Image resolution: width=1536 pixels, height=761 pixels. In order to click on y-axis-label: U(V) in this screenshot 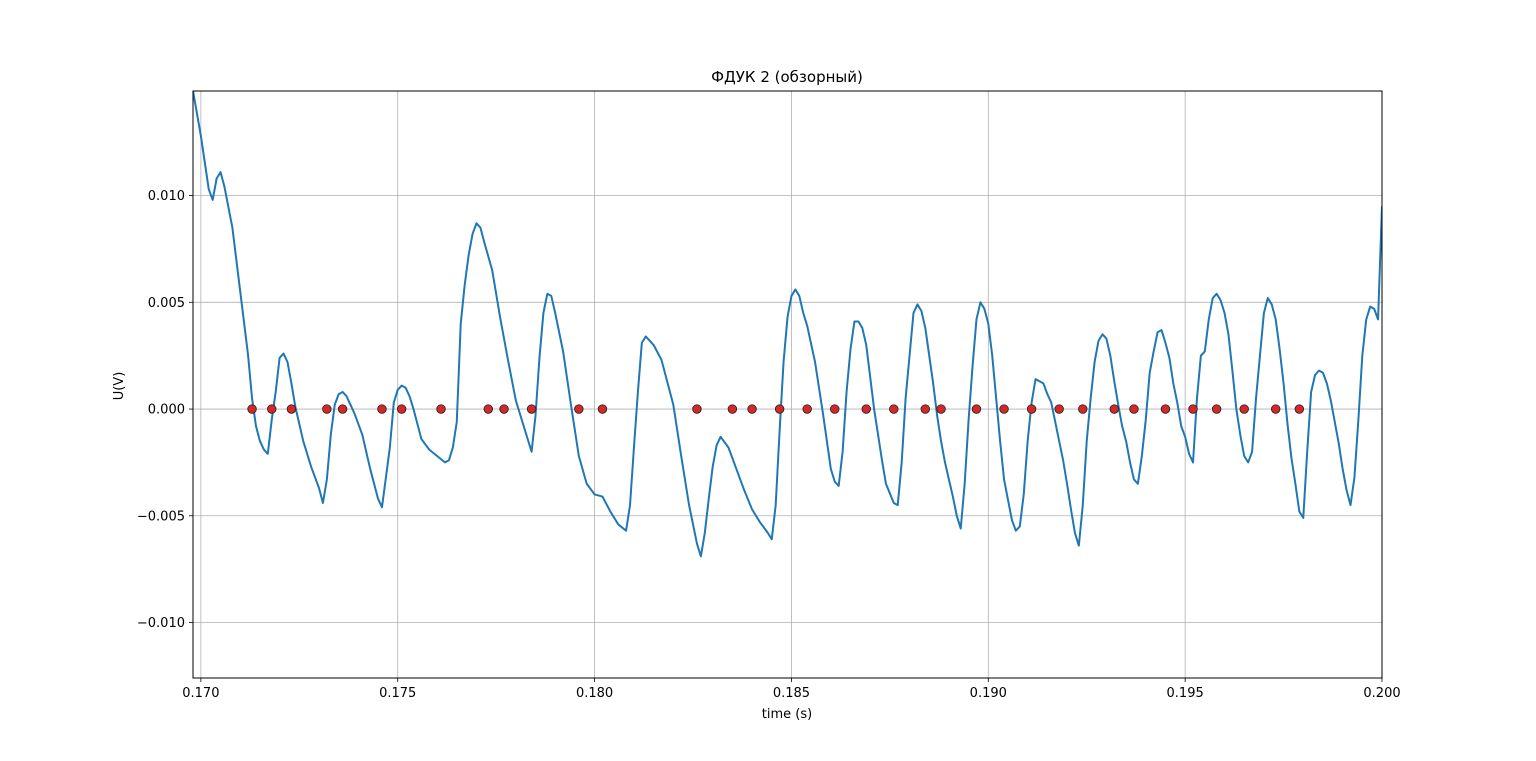, I will do `click(119, 386)`.